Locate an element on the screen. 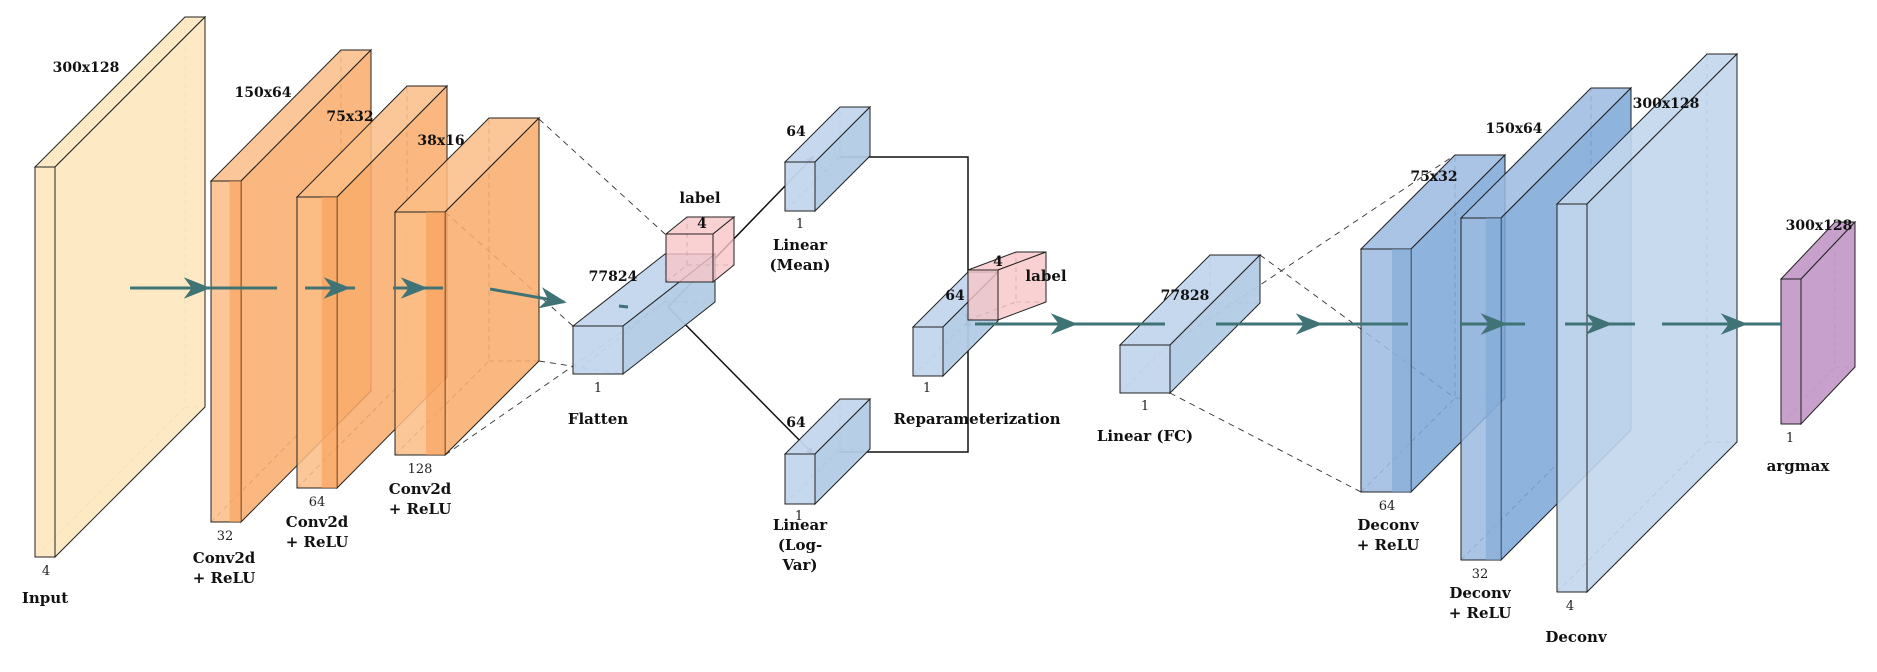  dim-label-conv2: 75x32 is located at coordinates (349, 117).